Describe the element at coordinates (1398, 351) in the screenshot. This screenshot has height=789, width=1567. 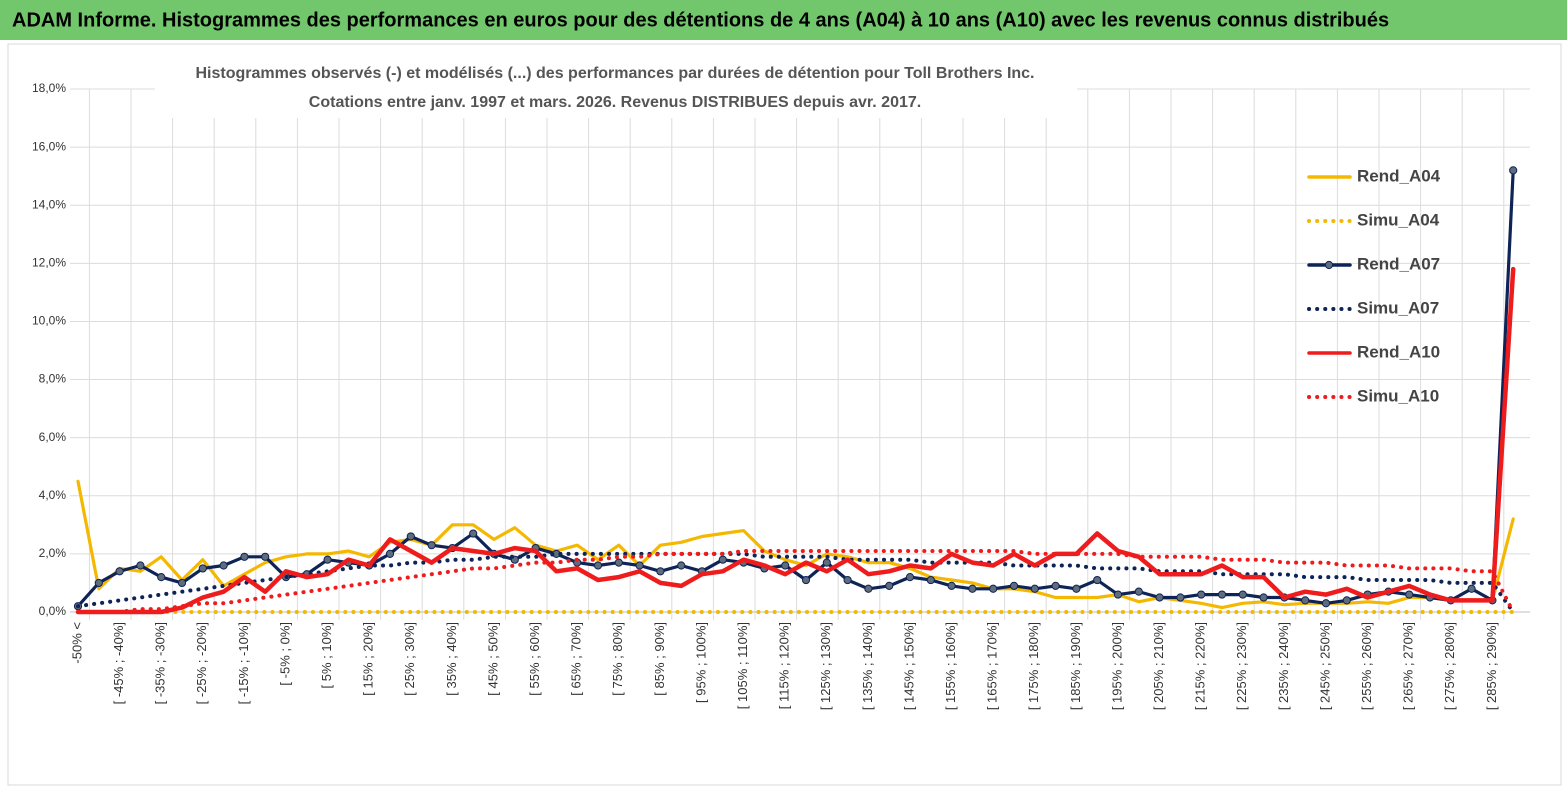
I see `legend-label: Rend_A10` at that location.